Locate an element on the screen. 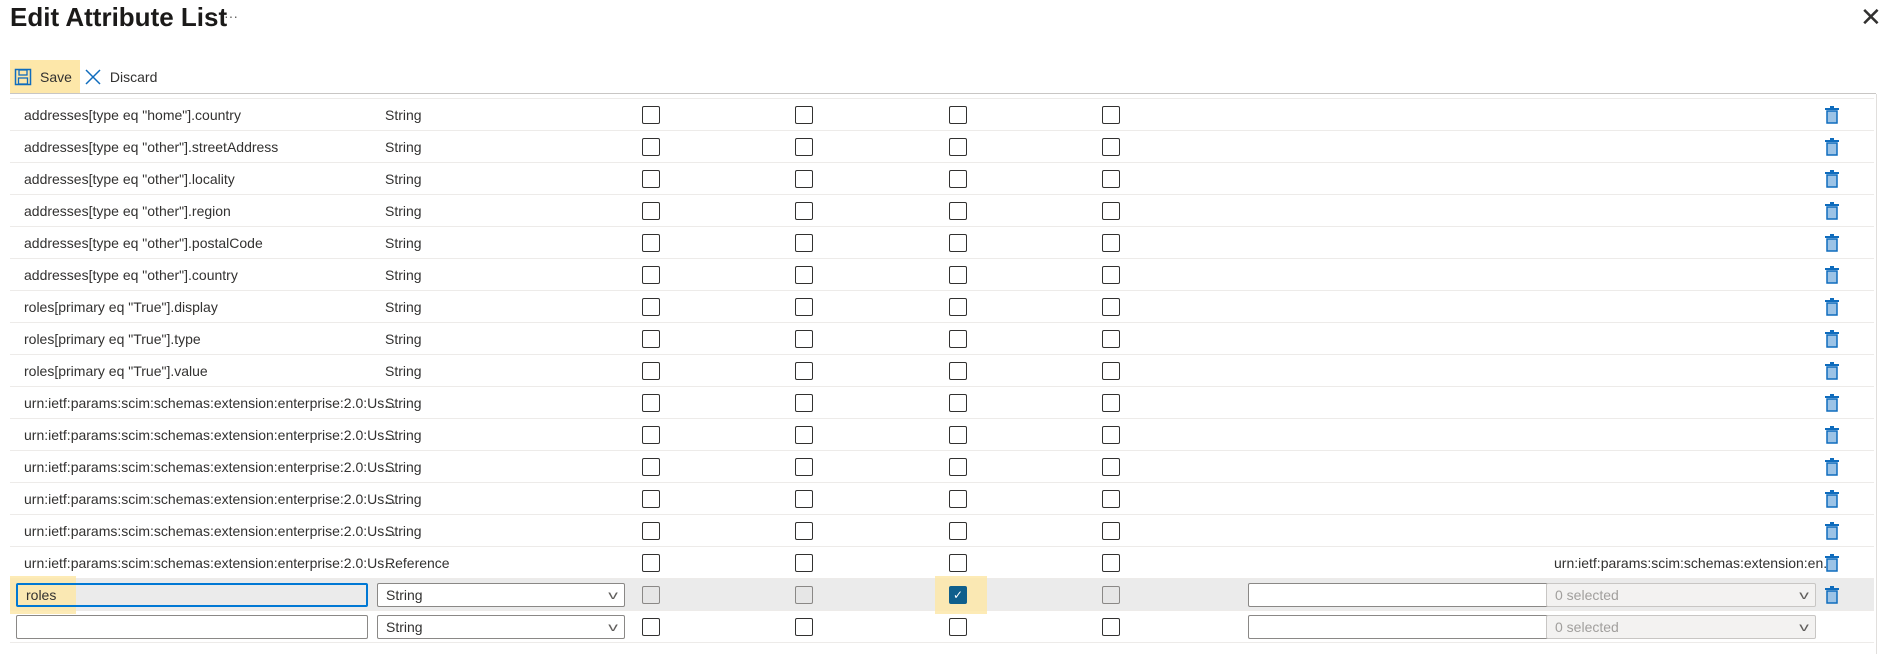 The height and width of the screenshot is (663, 1896). attribute-type: String is located at coordinates (403, 211).